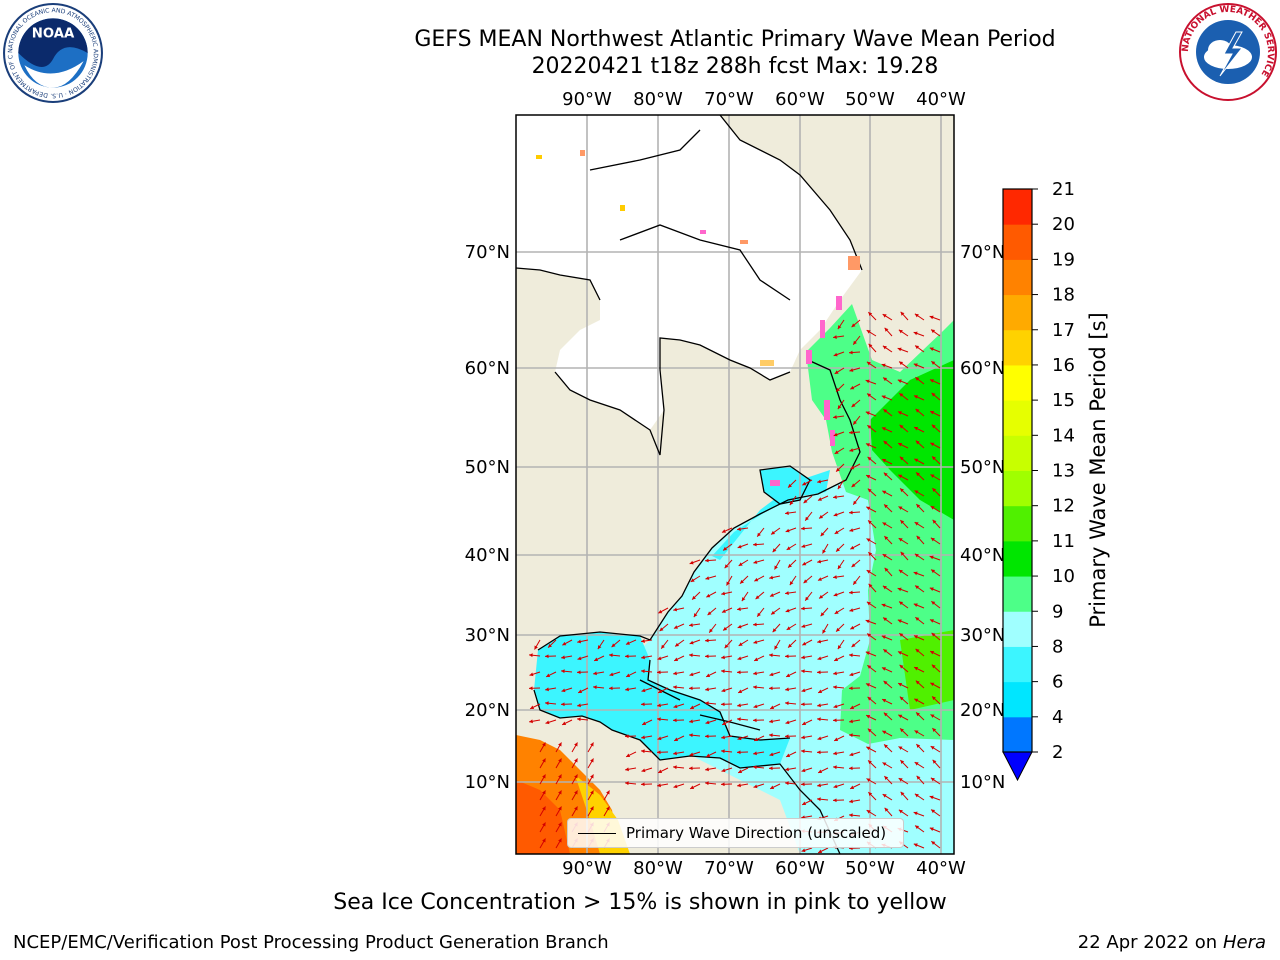  I want to click on lat-label-left: 20°N, so click(487, 710).